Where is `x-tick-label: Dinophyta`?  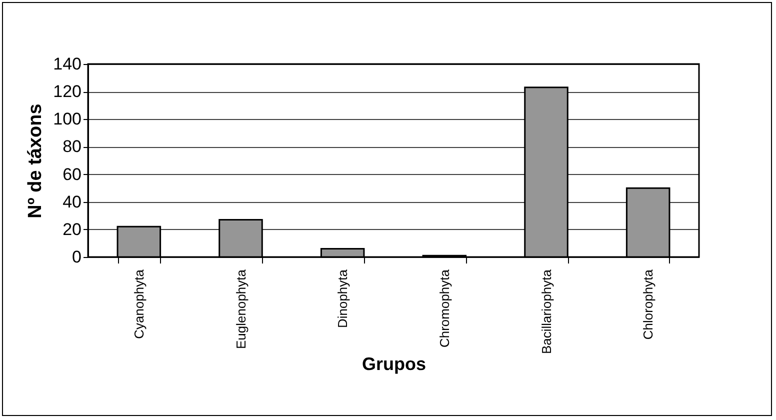
x-tick-label: Dinophyta is located at coordinates (342, 298).